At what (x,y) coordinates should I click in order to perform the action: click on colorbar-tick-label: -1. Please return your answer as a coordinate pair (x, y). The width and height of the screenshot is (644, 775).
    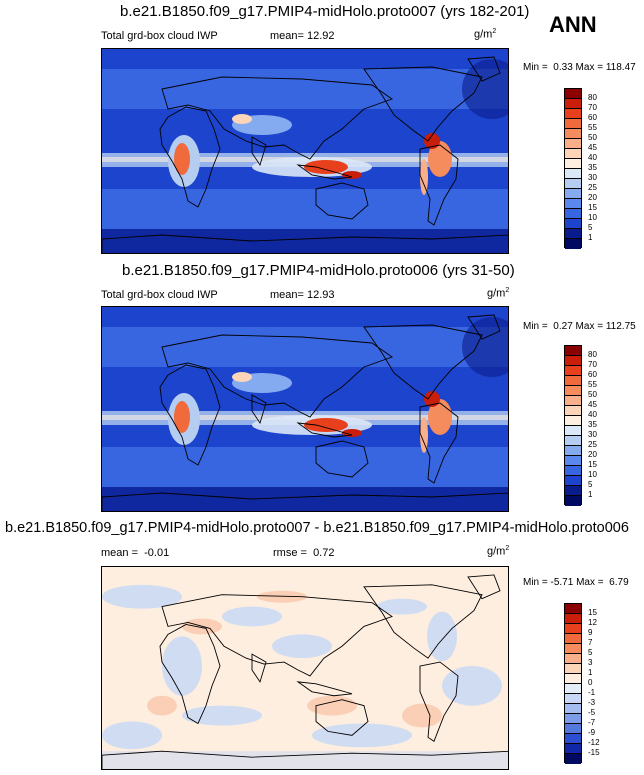
    Looking at the image, I should click on (592, 692).